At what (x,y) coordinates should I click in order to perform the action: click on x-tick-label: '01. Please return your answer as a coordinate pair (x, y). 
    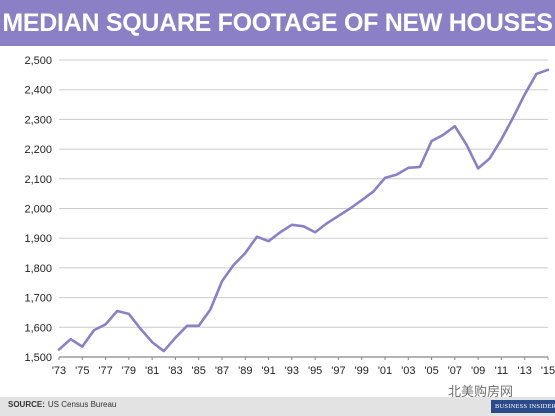
    Looking at the image, I should click on (385, 371).